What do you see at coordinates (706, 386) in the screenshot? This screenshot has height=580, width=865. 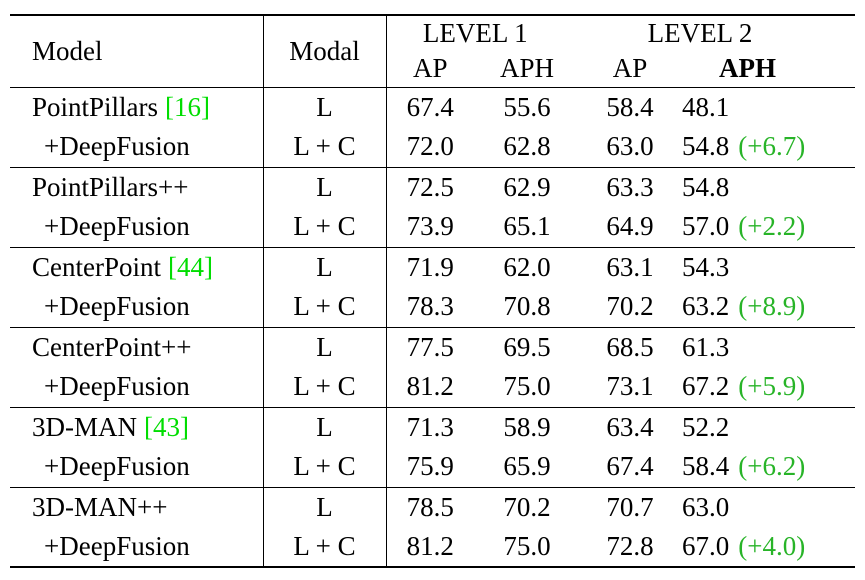 I see `level2-aph-value: 67.2` at bounding box center [706, 386].